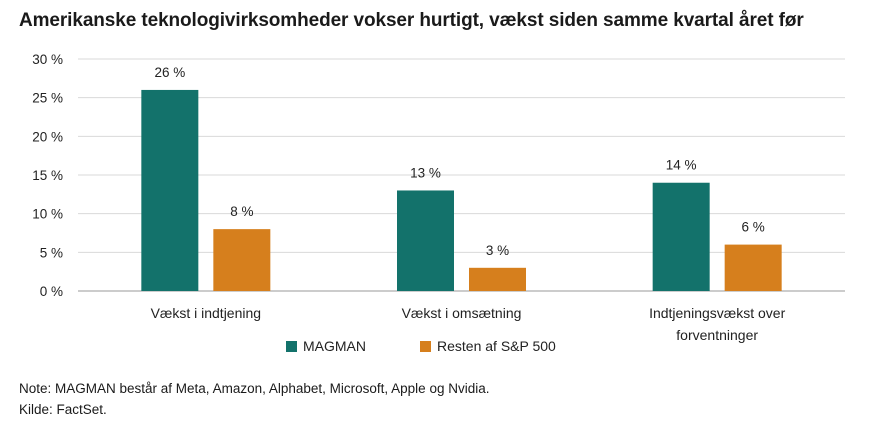 This screenshot has height=441, width=872. Describe the element at coordinates (51, 291) in the screenshot. I see `y-tick-label: 0 %` at that location.